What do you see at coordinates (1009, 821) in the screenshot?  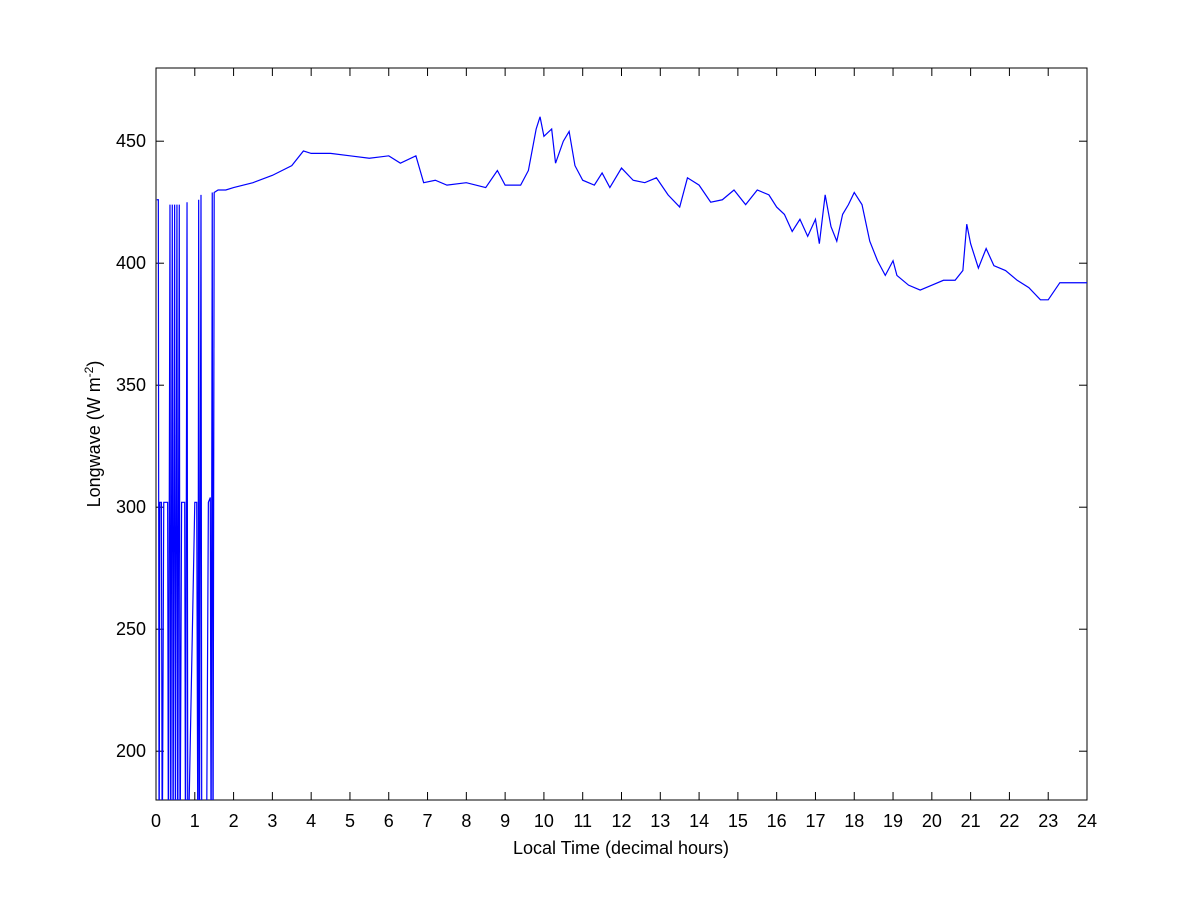 I see `x-tick-label: 22` at bounding box center [1009, 821].